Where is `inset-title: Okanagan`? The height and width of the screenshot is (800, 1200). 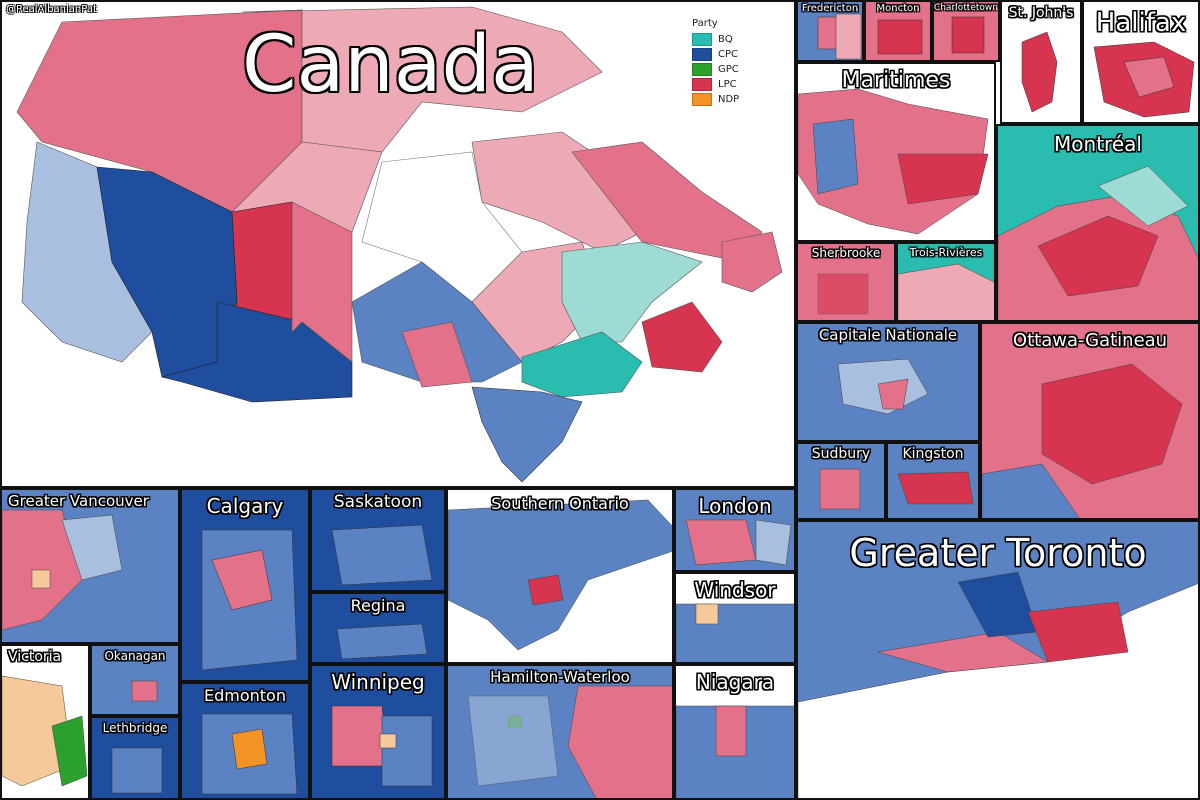 inset-title: Okanagan is located at coordinates (135, 656).